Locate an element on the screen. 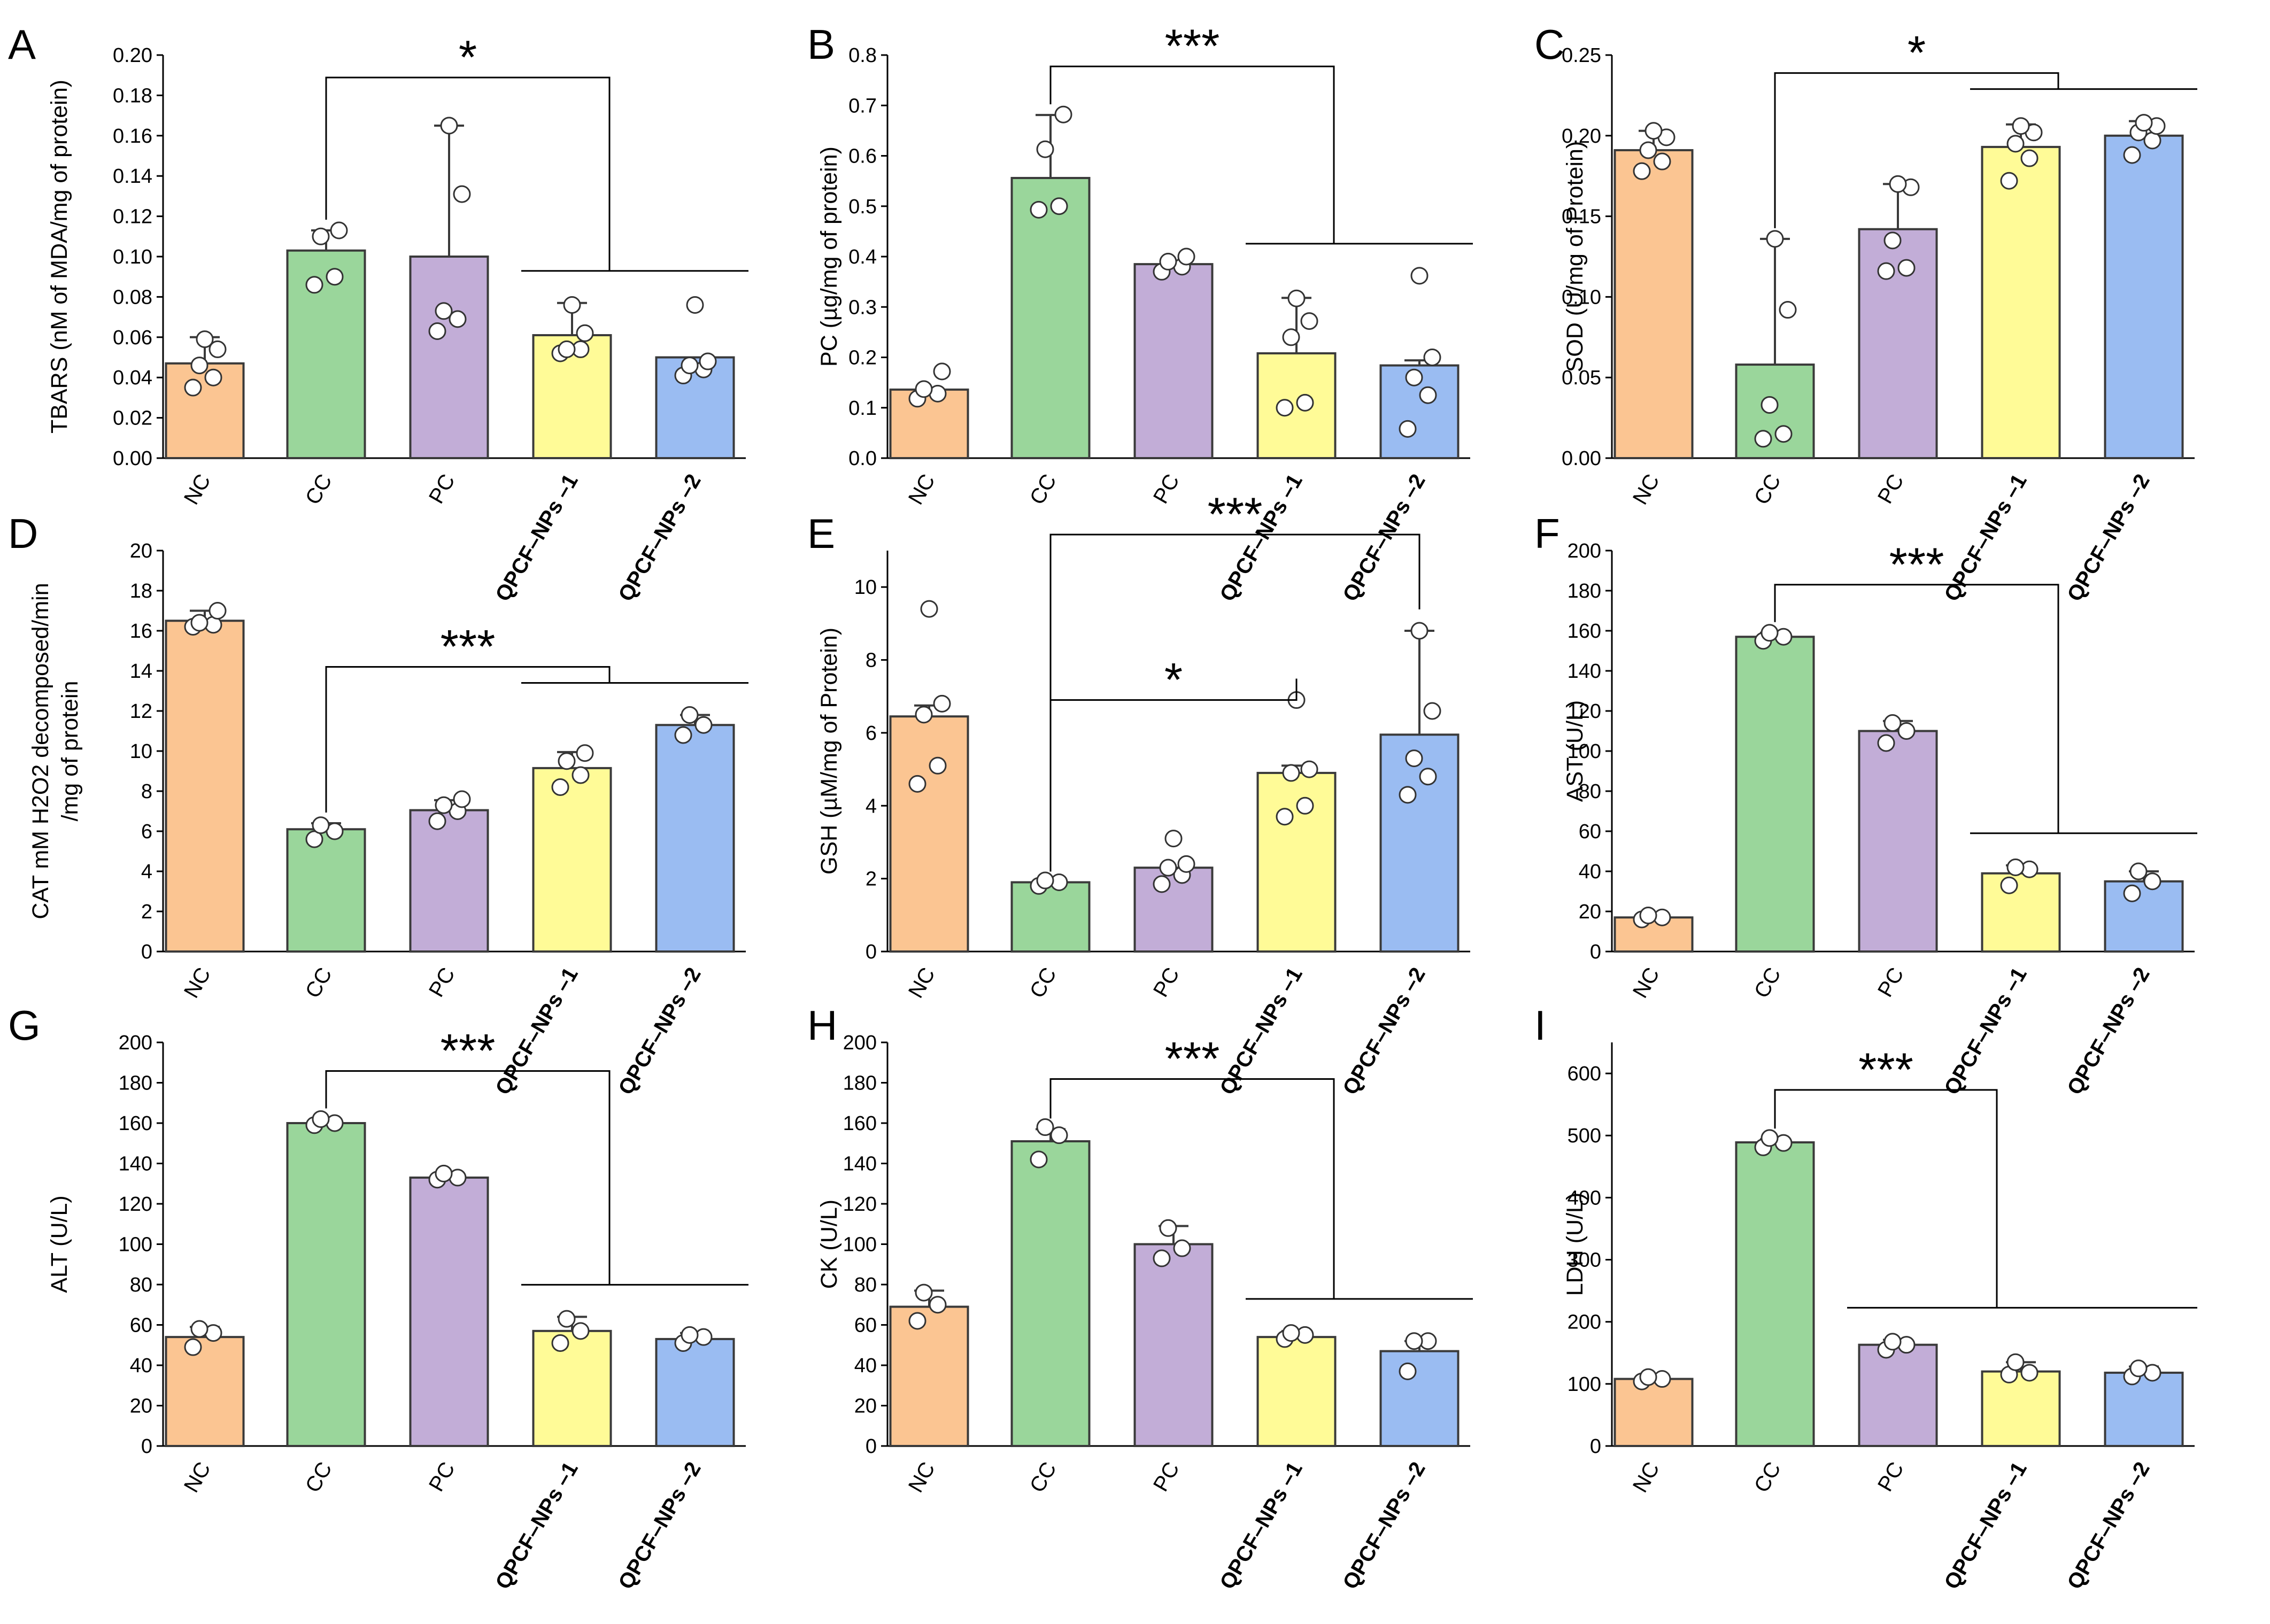 This screenshot has width=2270, height=1624. y-tick-label: 180 is located at coordinates (860, 1083).